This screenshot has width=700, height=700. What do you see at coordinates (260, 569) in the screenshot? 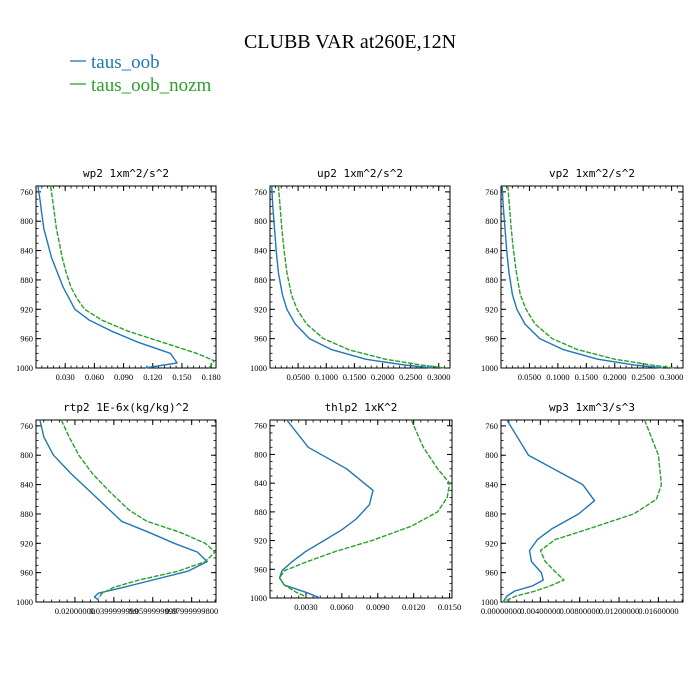
I see `ytick-label-4-5: 960` at bounding box center [260, 569].